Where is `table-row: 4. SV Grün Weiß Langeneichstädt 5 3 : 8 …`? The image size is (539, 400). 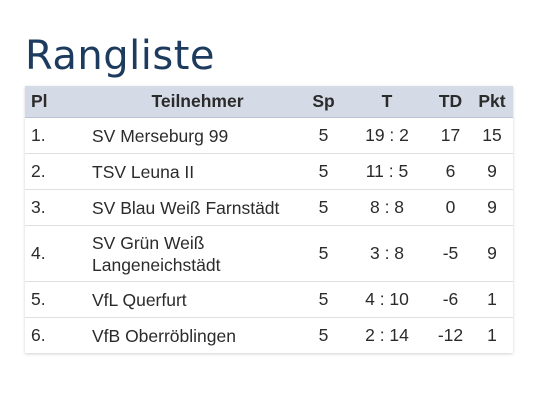 table-row: 4. SV Grün Weiß Langeneichstädt 5 3 : 8 … is located at coordinates (269, 253).